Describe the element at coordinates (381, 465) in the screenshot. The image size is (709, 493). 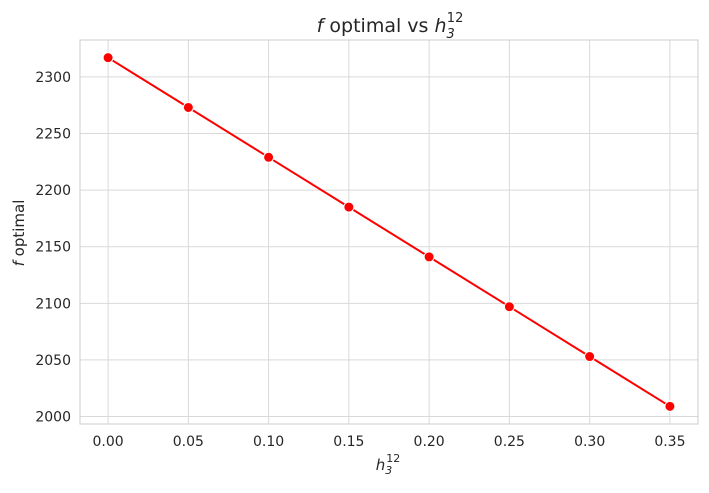
I see `x-axis-label-h: h` at that location.